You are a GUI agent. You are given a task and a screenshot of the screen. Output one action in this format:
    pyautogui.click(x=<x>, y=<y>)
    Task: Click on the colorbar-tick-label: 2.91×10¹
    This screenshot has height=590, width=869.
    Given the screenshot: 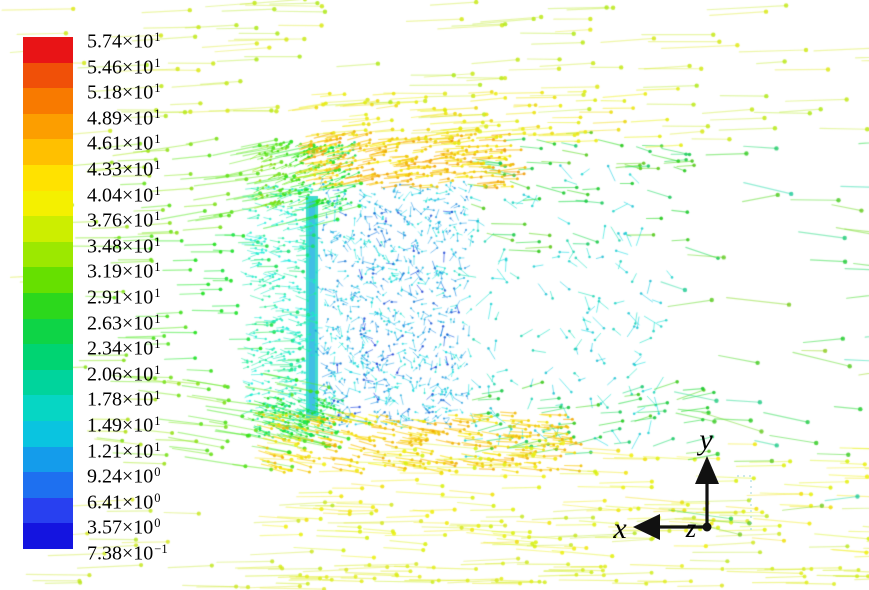 What is the action you would take?
    pyautogui.click(x=124, y=295)
    